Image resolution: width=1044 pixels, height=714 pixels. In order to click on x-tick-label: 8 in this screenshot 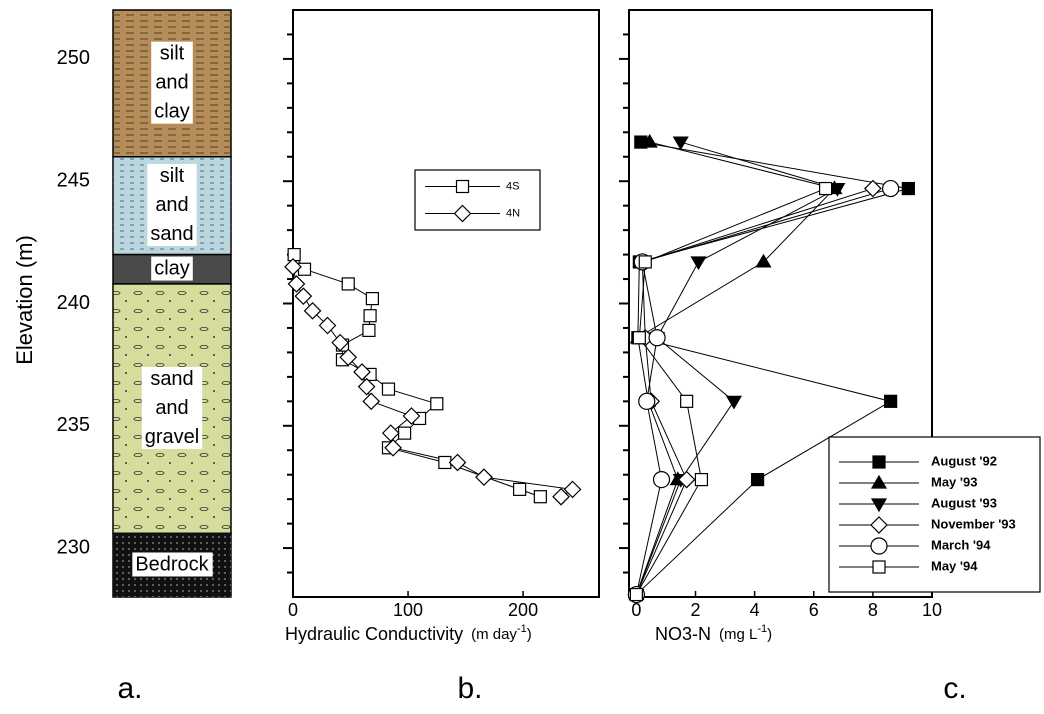, I will do `click(873, 610)`.